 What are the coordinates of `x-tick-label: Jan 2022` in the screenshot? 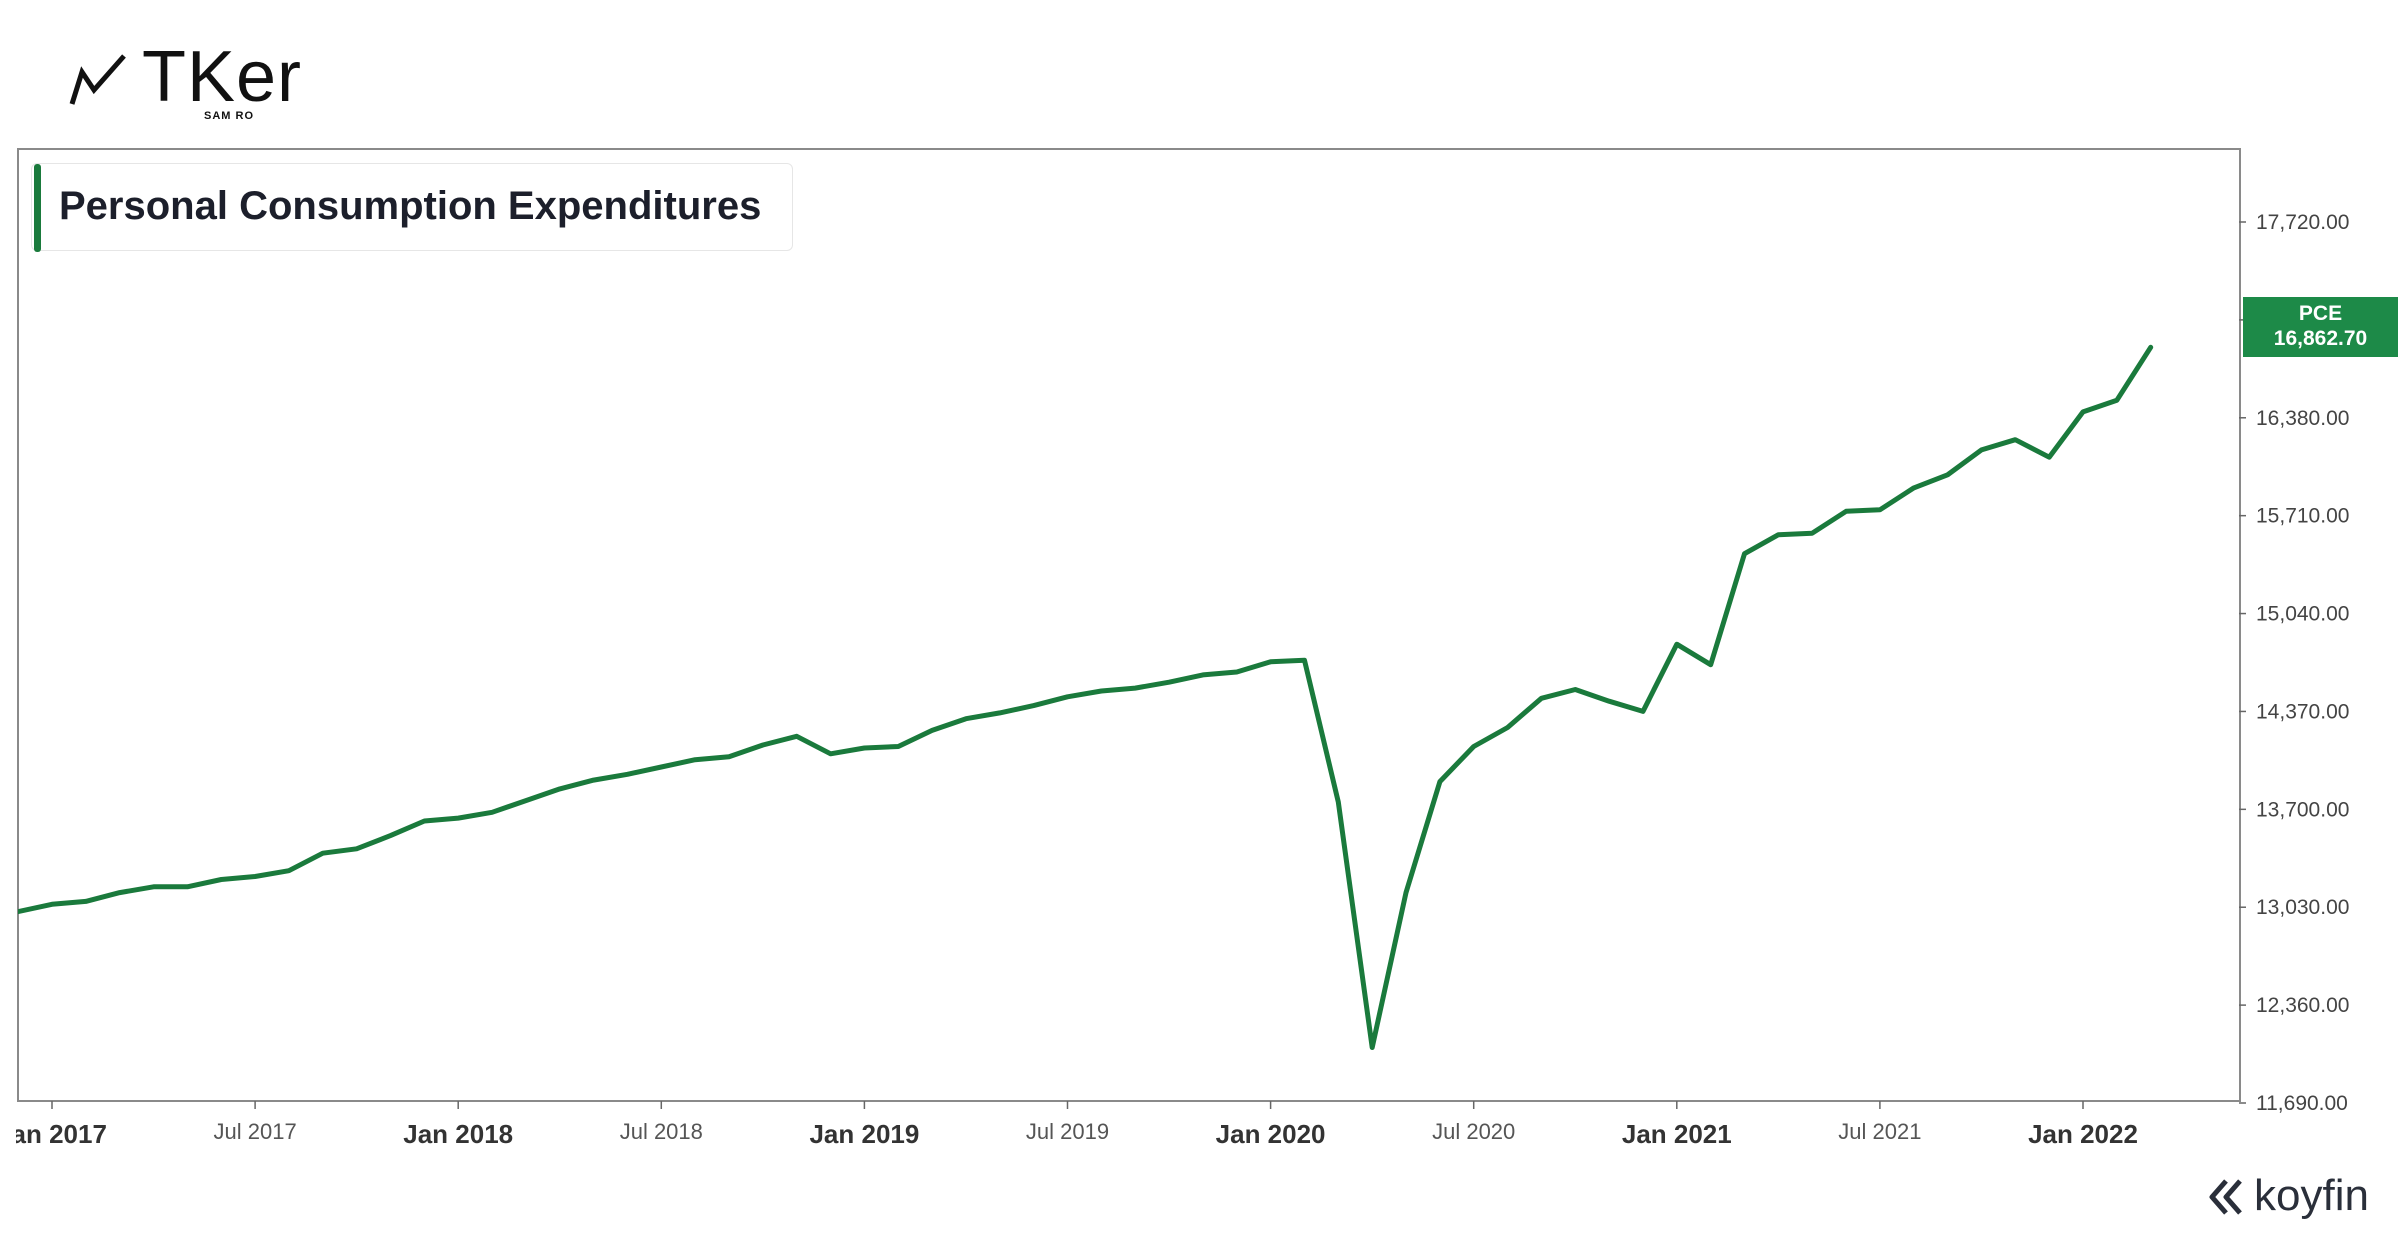 It's located at (2083, 1134).